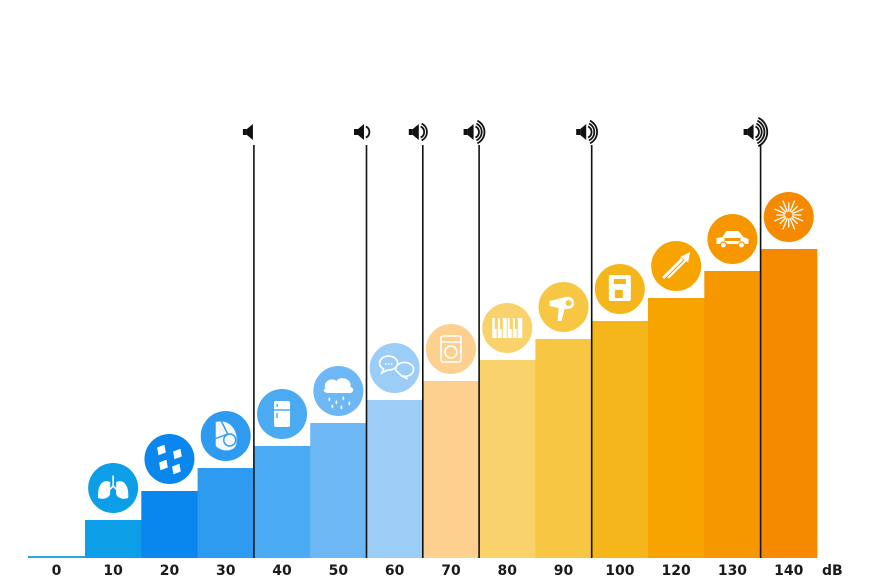 The image size is (872, 581). I want to click on piano-keys-icon, so click(507, 328).